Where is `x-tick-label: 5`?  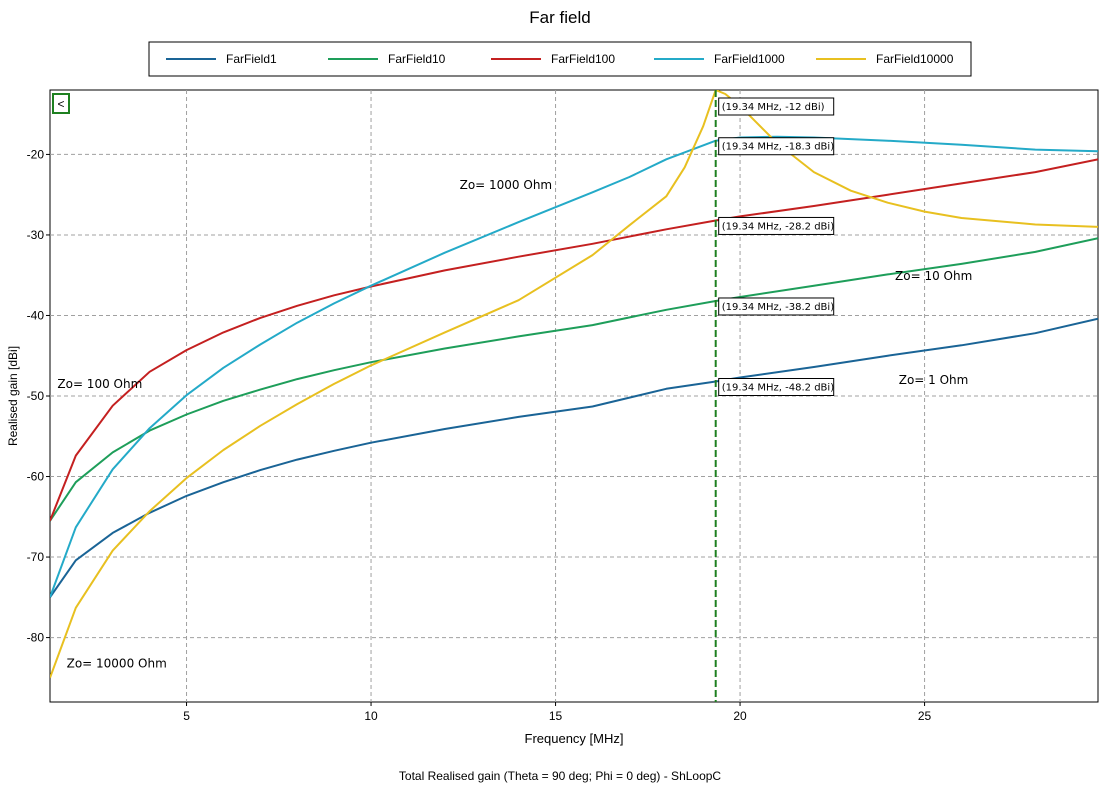 x-tick-label: 5 is located at coordinates (186, 716).